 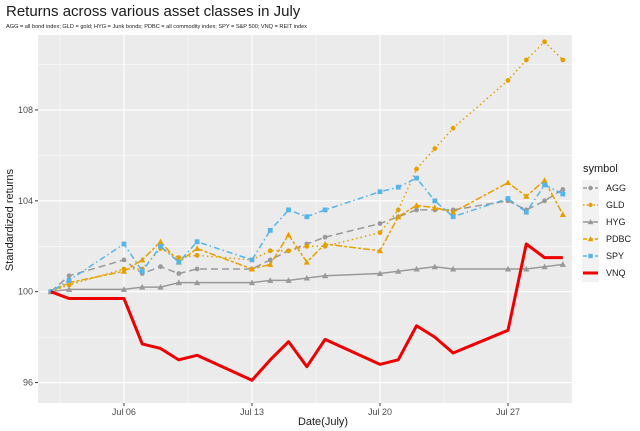 What do you see at coordinates (25, 292) in the screenshot?
I see `y-tick-label: 100` at bounding box center [25, 292].